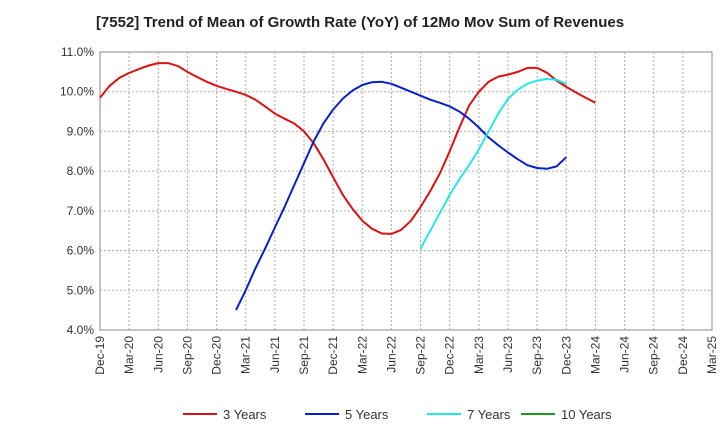  I want to click on y-tick-label: 11.0%, so click(77, 52).